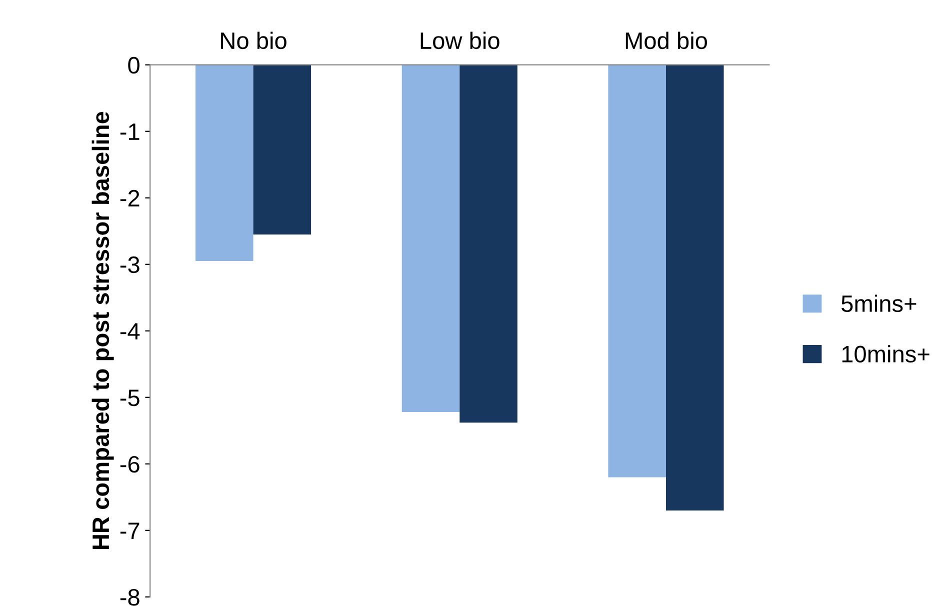 Image resolution: width=938 pixels, height=606 pixels. Describe the element at coordinates (253, 41) in the screenshot. I see `x-tick-label: No bio` at that location.